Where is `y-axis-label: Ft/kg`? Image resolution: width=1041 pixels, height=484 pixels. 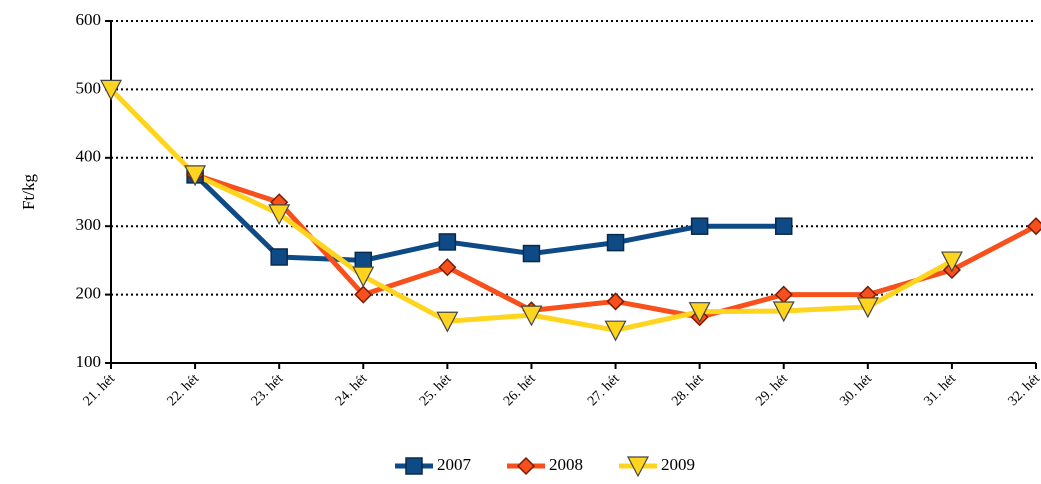
y-axis-label: Ft/kg is located at coordinates (28, 192).